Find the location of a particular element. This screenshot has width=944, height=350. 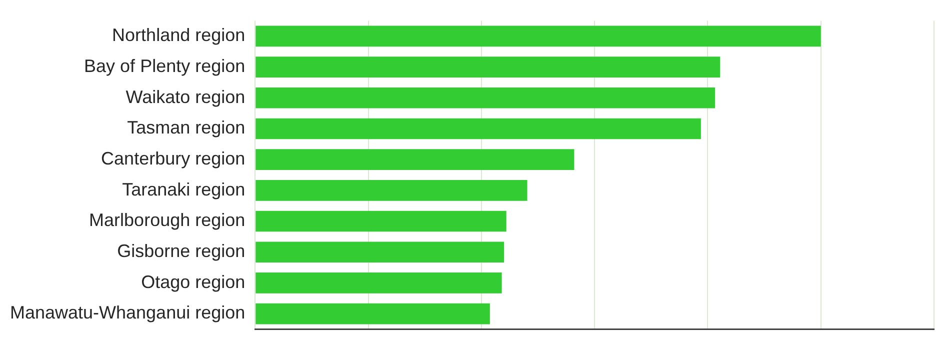

y-tick-label: Otago region is located at coordinates (193, 282).